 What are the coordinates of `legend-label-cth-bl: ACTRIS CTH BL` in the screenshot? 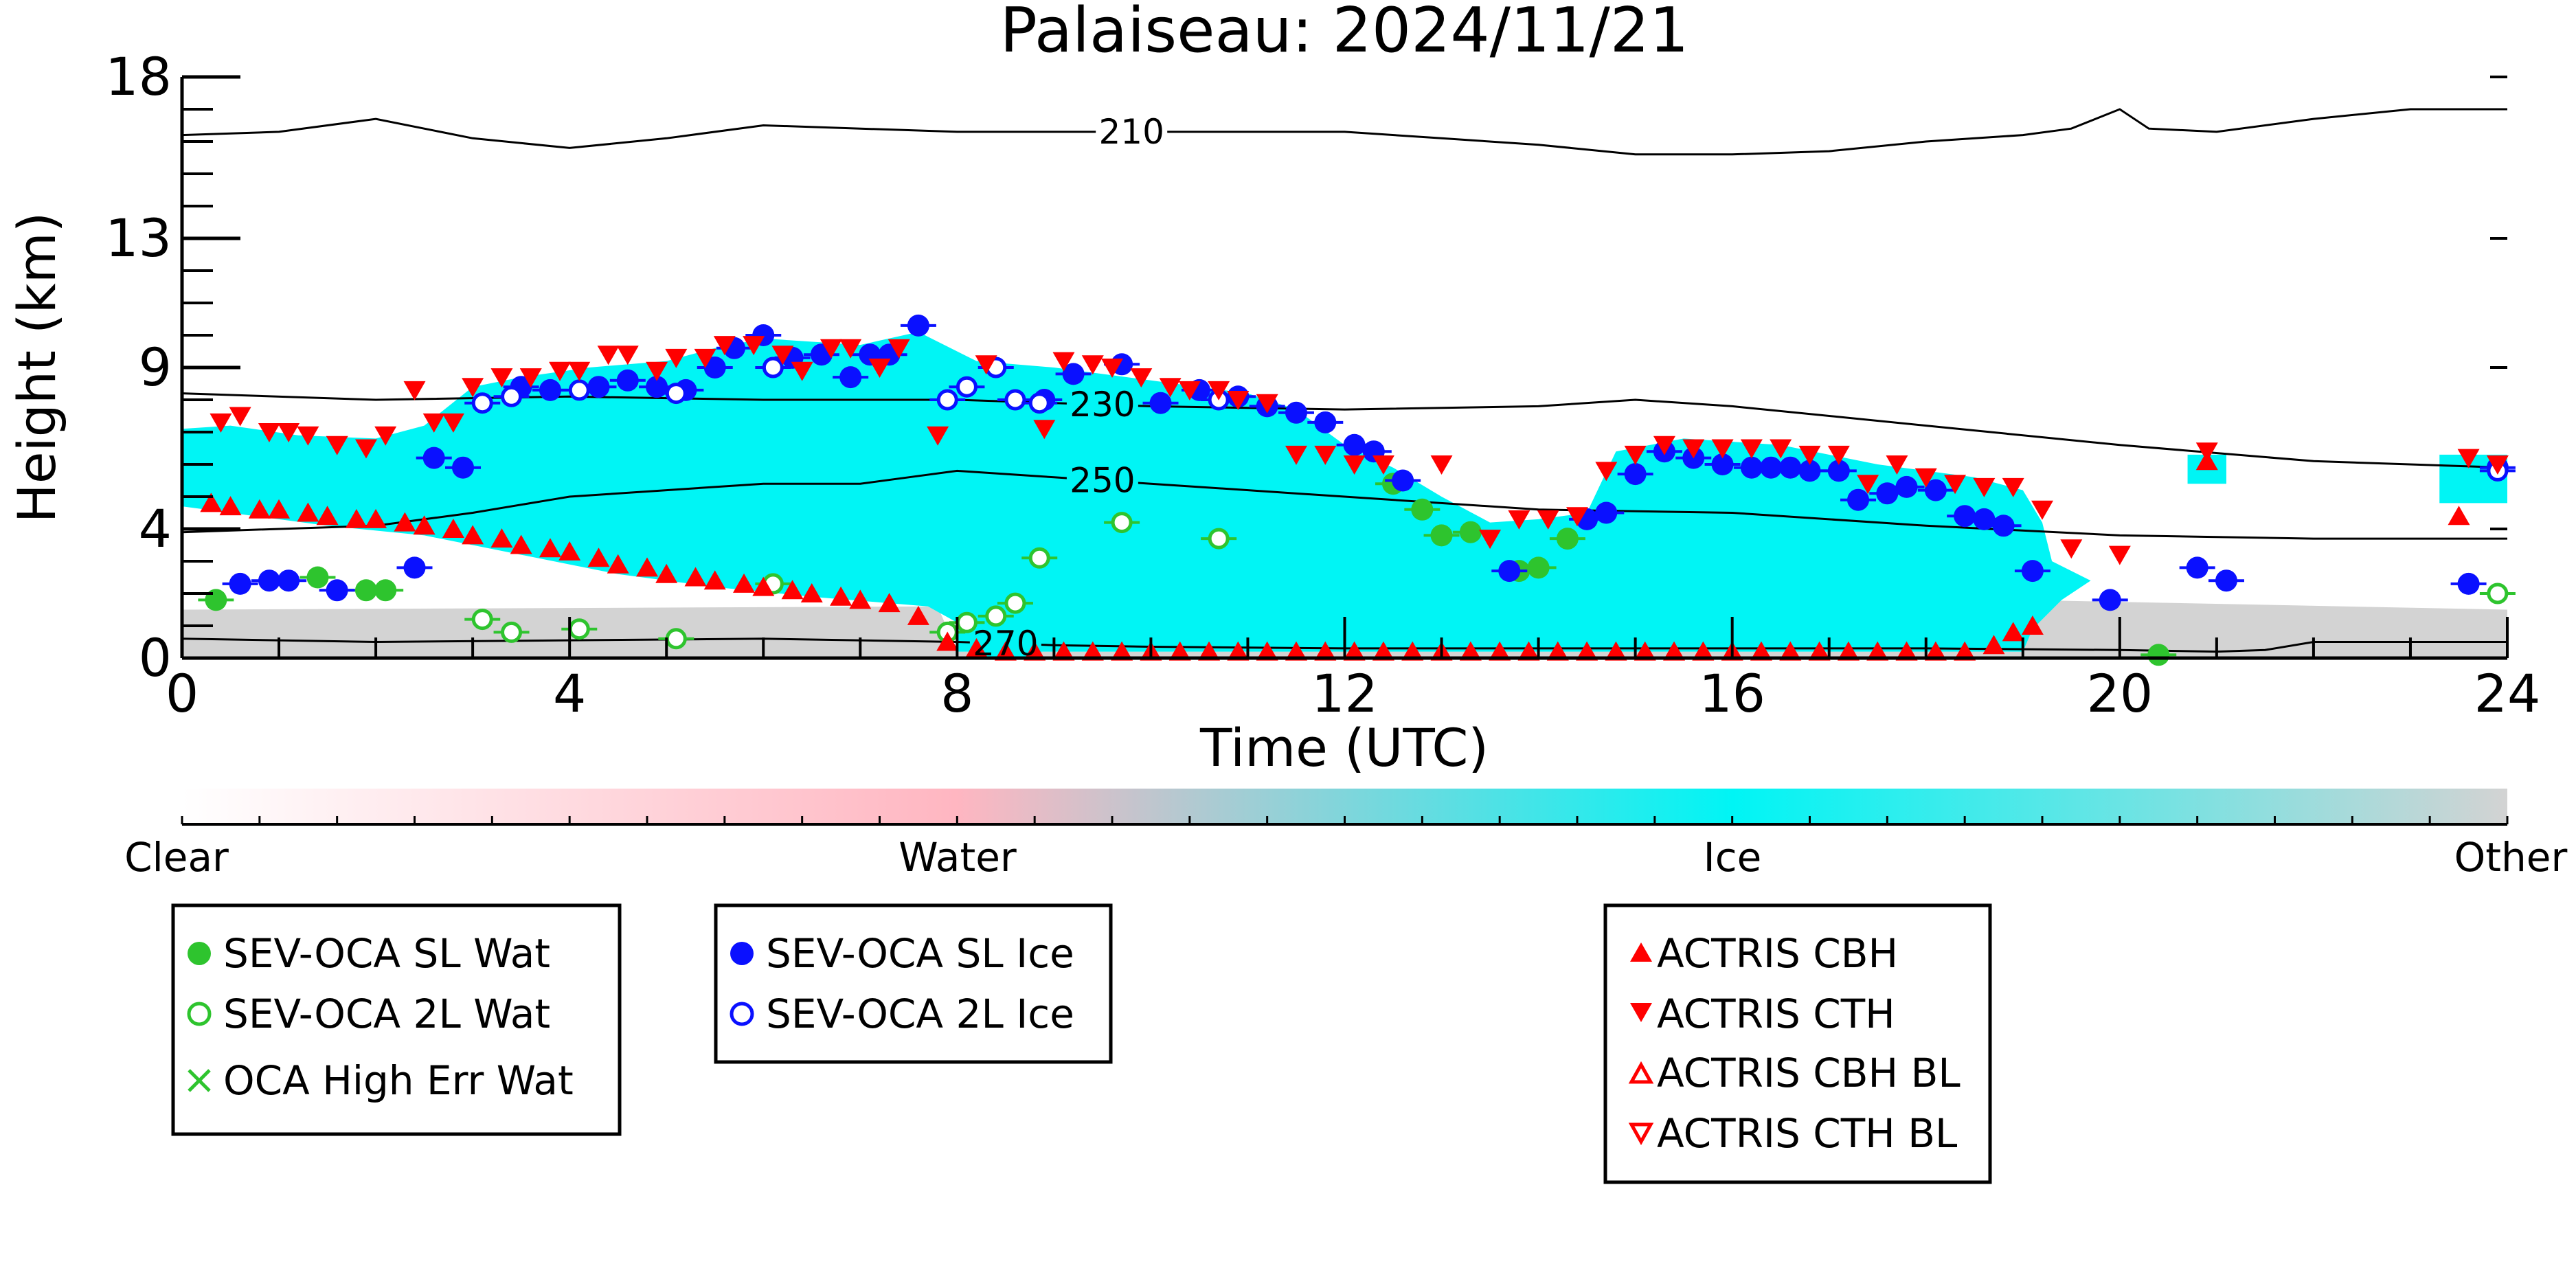 It's located at (1807, 1133).